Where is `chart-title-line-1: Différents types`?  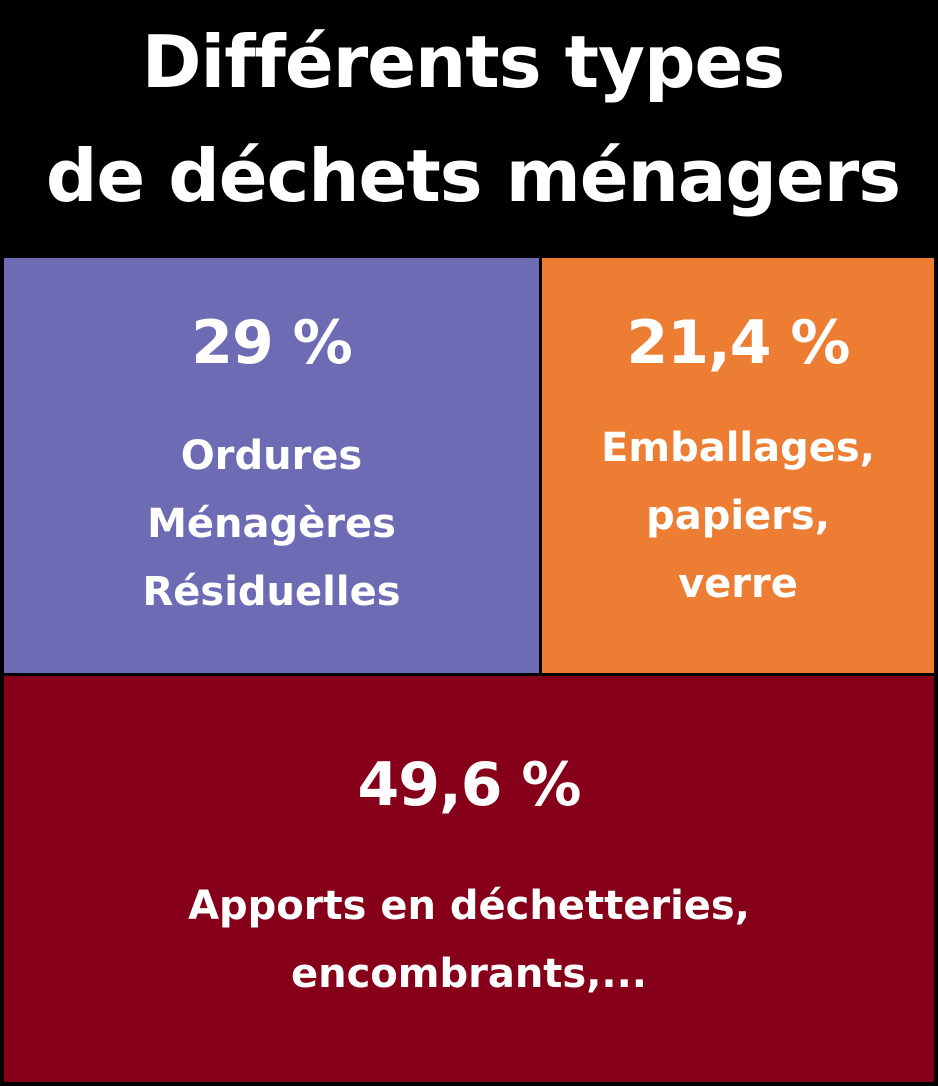
chart-title-line-1: Différents types is located at coordinates (463, 62).